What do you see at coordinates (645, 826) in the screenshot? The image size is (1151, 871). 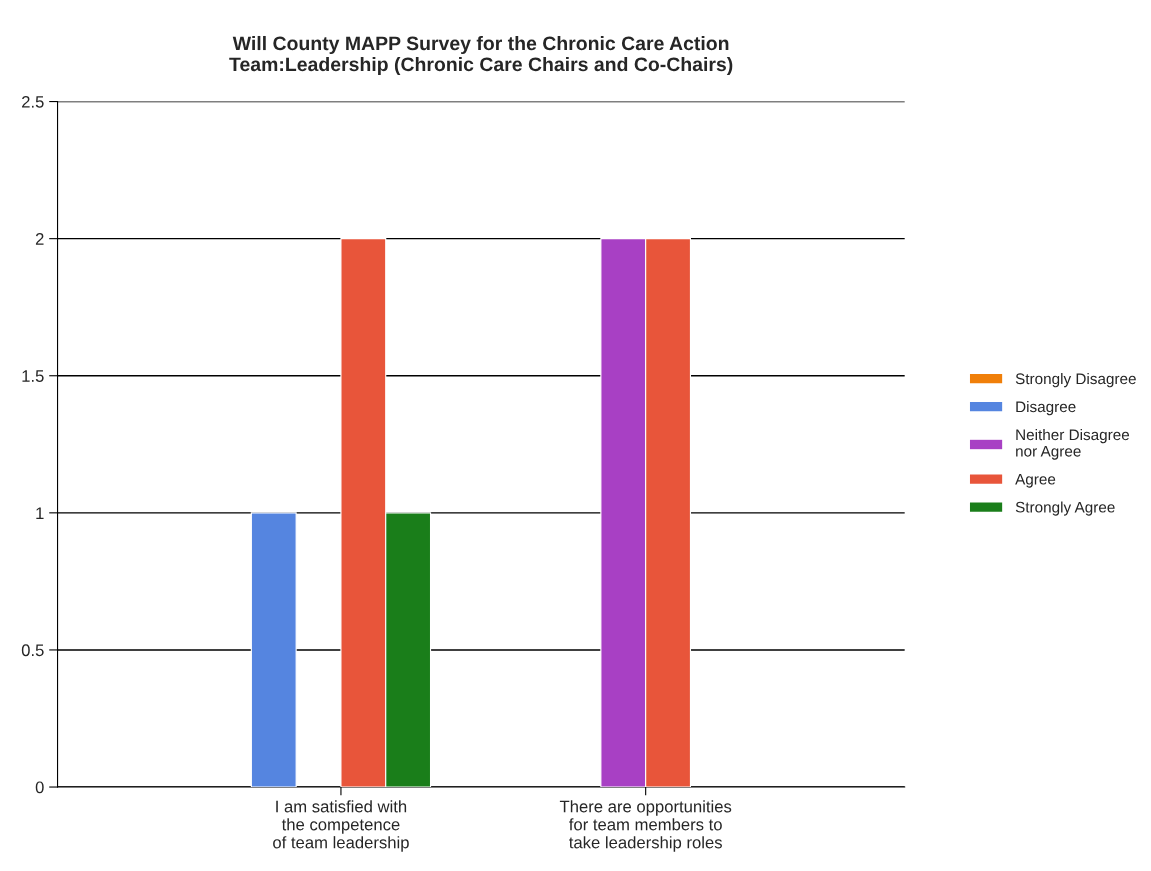 I see `x-tick-label: There are opportunities for team members to take leadership roles` at bounding box center [645, 826].